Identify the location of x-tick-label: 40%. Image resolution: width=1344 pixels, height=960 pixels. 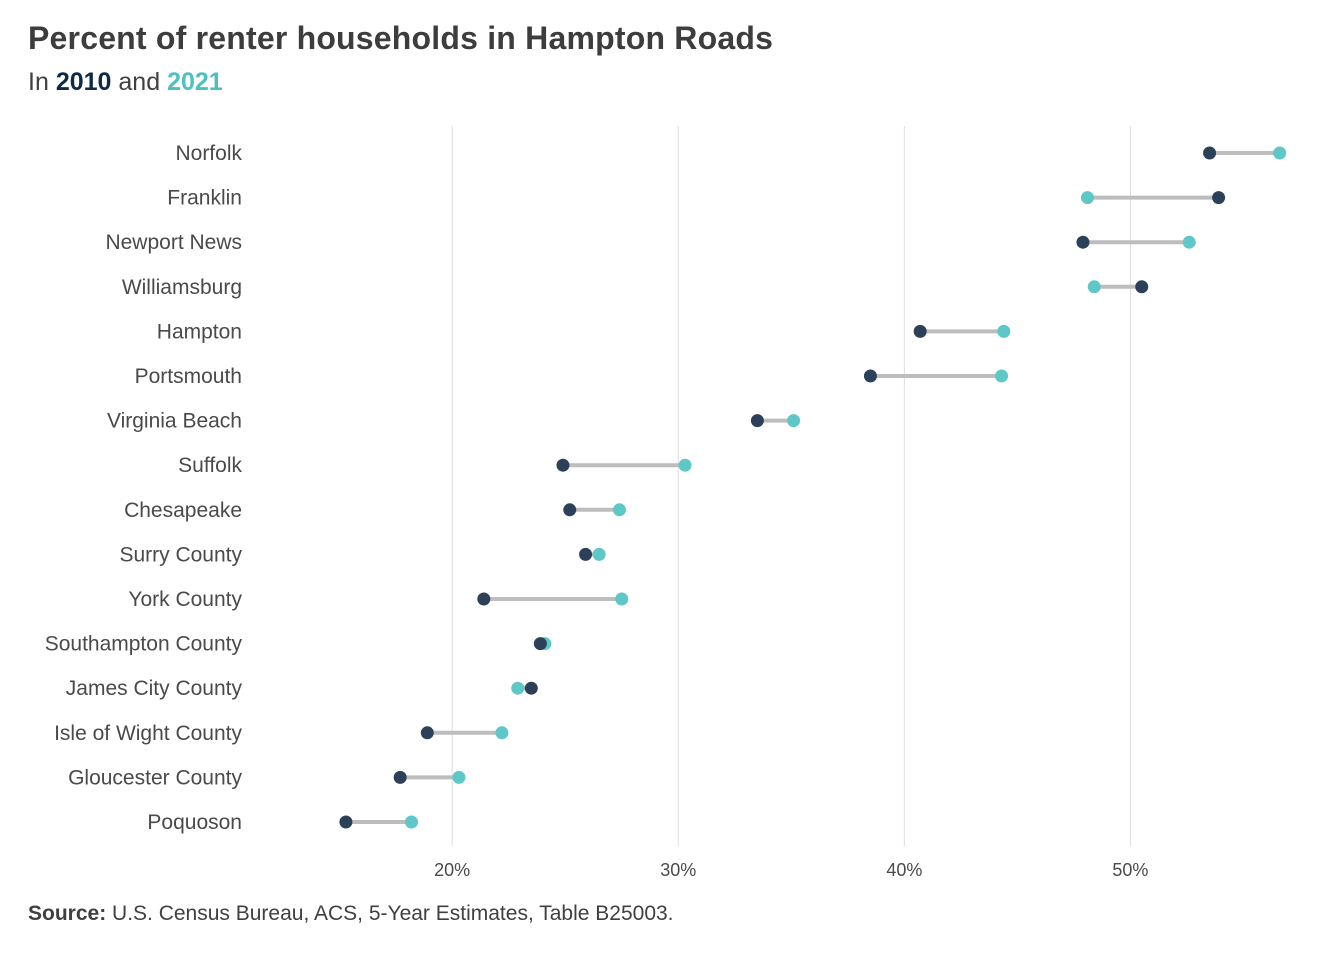
(904, 870).